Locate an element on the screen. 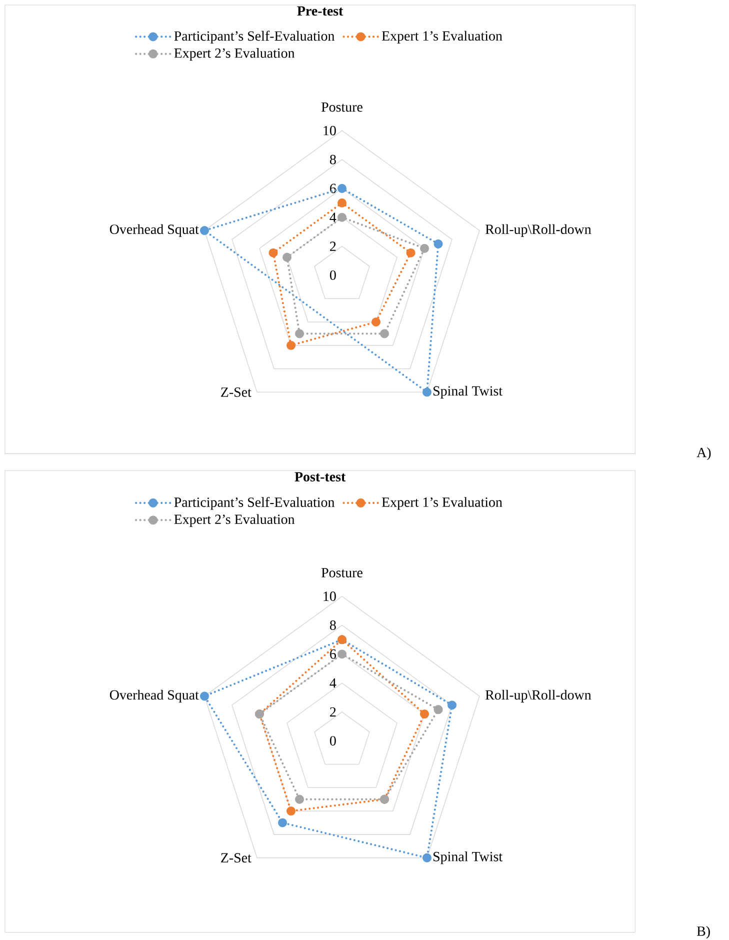 This screenshot has height=940, width=729. text: B) is located at coordinates (703, 932).